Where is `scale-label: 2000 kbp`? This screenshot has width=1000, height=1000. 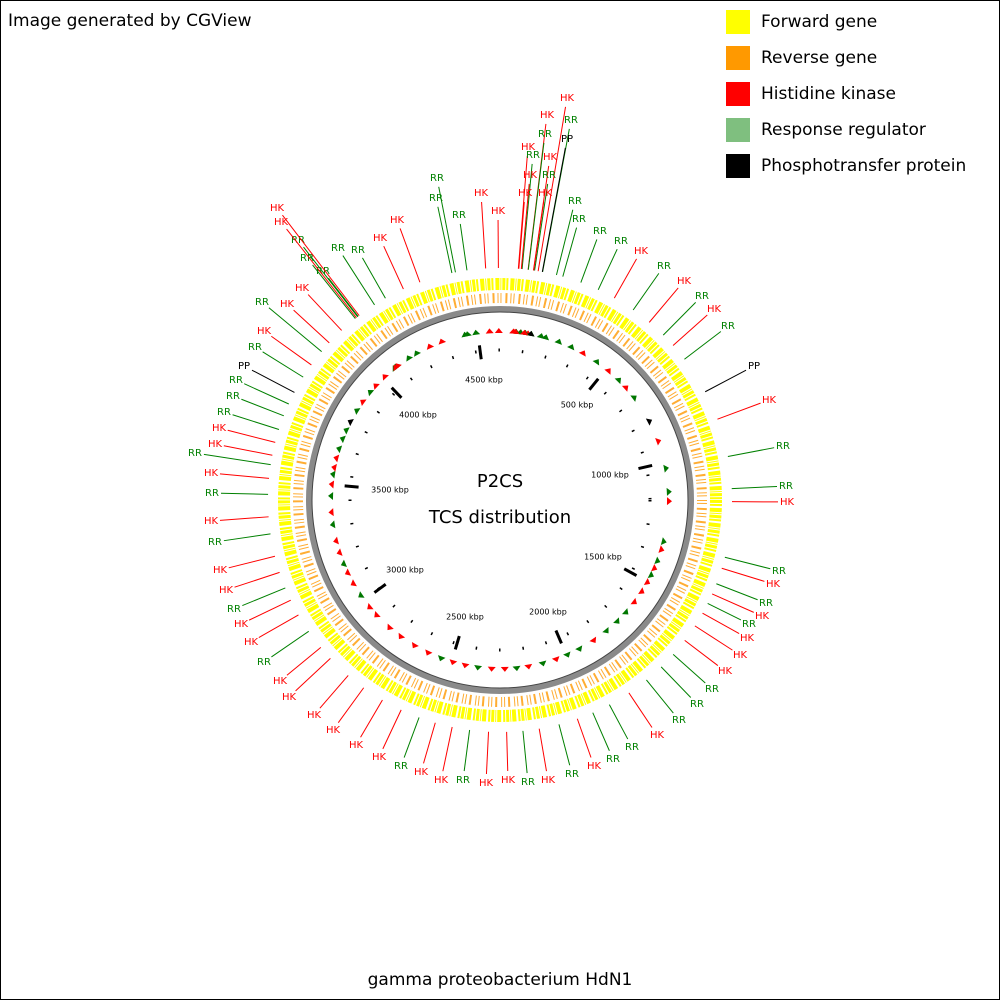
scale-label: 2000 kbp is located at coordinates (548, 612).